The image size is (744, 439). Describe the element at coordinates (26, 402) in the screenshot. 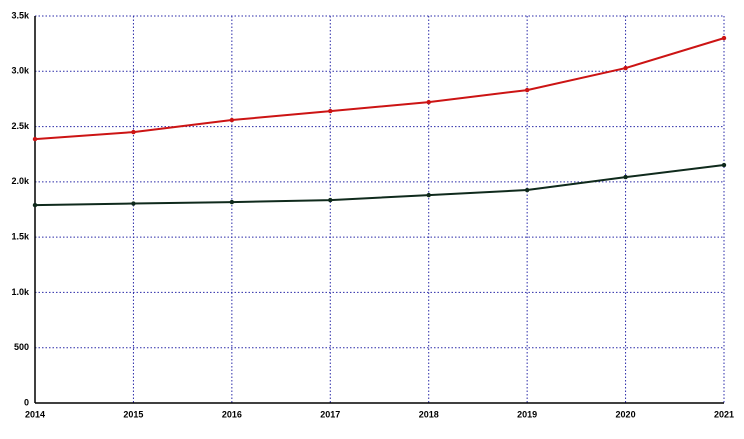

I see `y-tick-label: 0` at that location.